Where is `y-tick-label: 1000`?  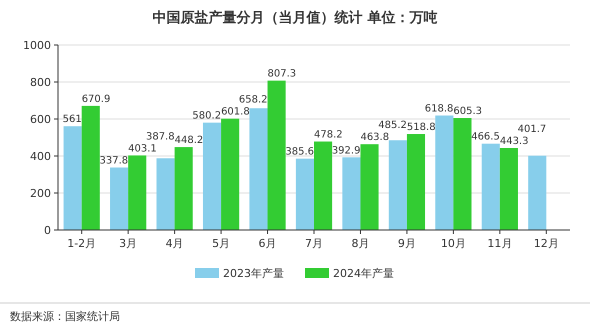 y-tick-label: 1000 is located at coordinates (37, 45).